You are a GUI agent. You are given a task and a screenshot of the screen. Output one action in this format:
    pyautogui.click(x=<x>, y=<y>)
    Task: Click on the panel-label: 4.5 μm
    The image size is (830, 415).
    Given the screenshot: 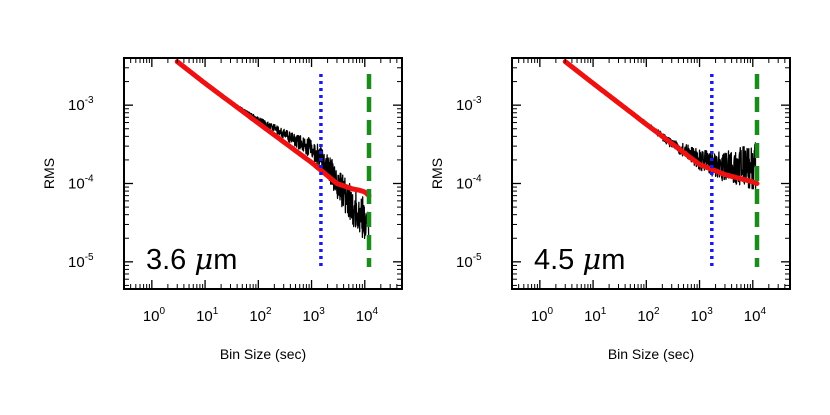 What is the action you would take?
    pyautogui.click(x=579, y=259)
    